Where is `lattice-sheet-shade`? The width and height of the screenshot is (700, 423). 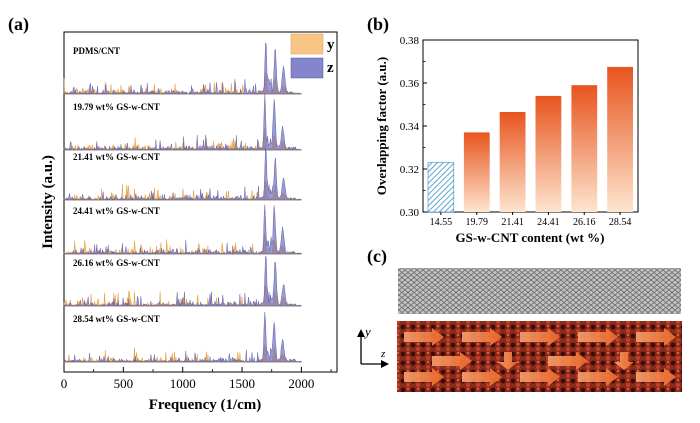
lattice-sheet-shade is located at coordinates (539, 291).